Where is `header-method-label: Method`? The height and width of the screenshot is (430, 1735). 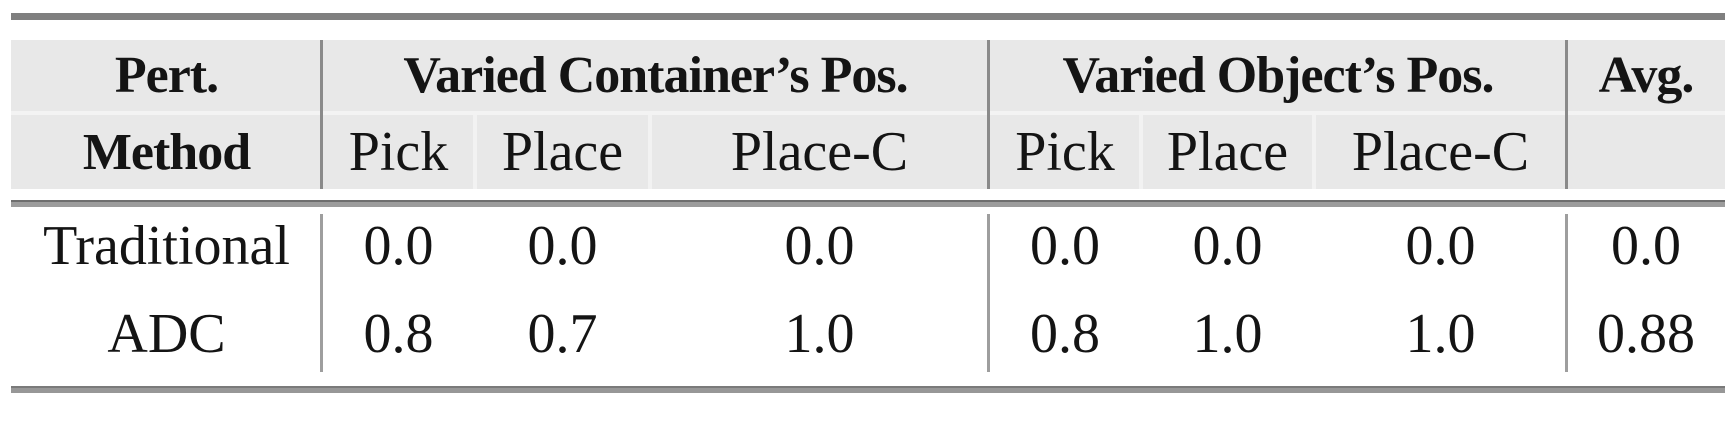 header-method-label: Method is located at coordinates (166, 152).